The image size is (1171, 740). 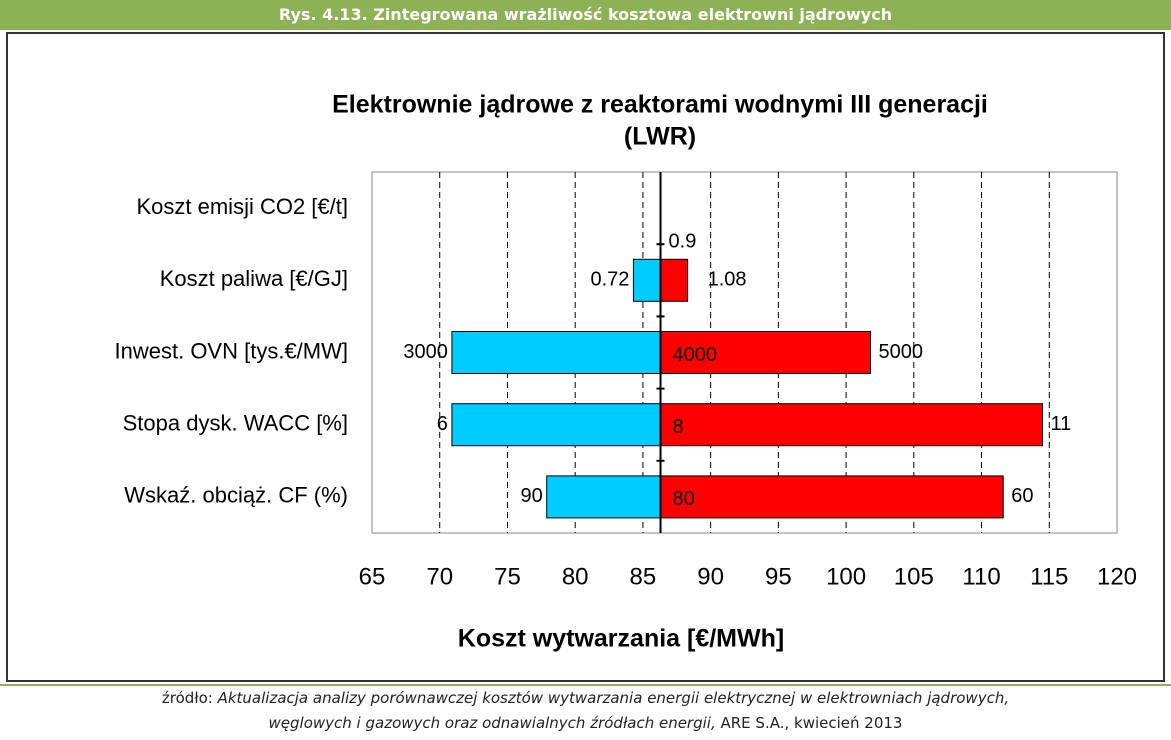 What do you see at coordinates (809, 723) in the screenshot?
I see `source-suffix: ARE S.A., kwiecień 2013` at bounding box center [809, 723].